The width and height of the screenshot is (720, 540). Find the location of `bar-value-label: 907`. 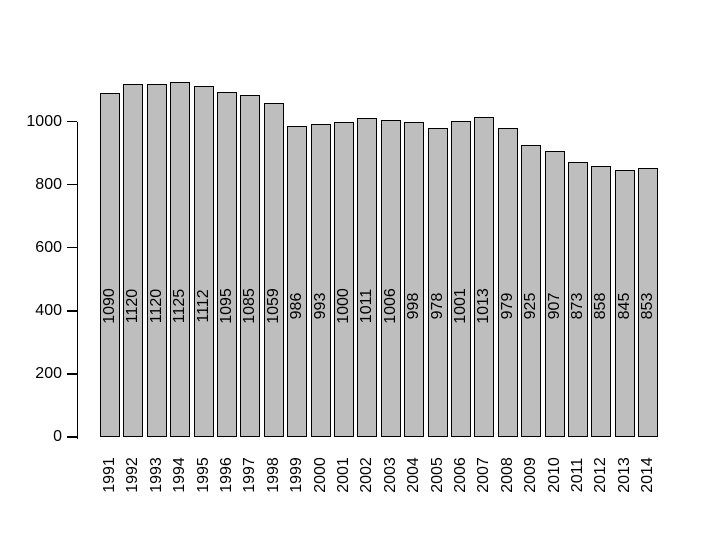

bar-value-label: 907 is located at coordinates (554, 306).